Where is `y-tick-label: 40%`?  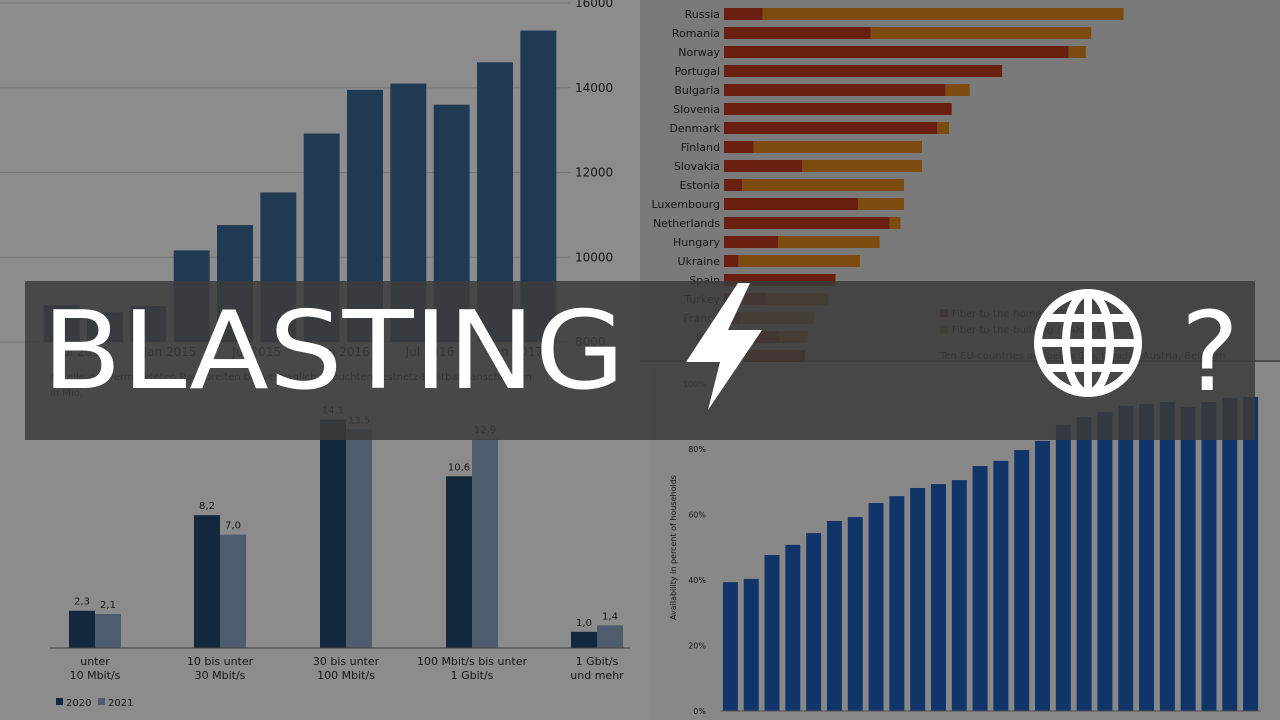 y-tick-label: 40% is located at coordinates (697, 580).